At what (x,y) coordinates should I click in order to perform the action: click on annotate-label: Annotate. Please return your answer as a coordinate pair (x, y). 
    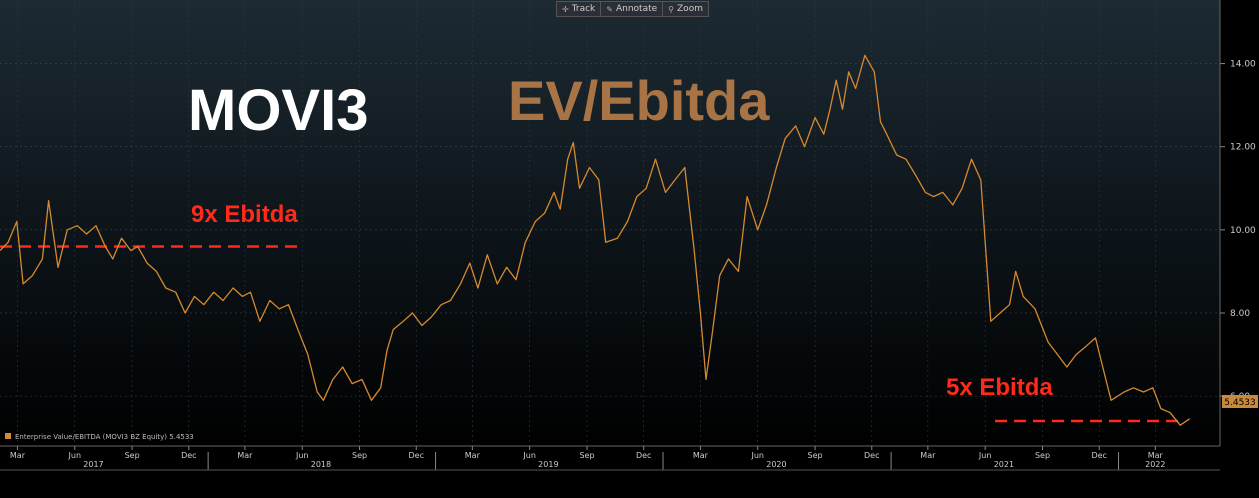
    Looking at the image, I should click on (636, 9).